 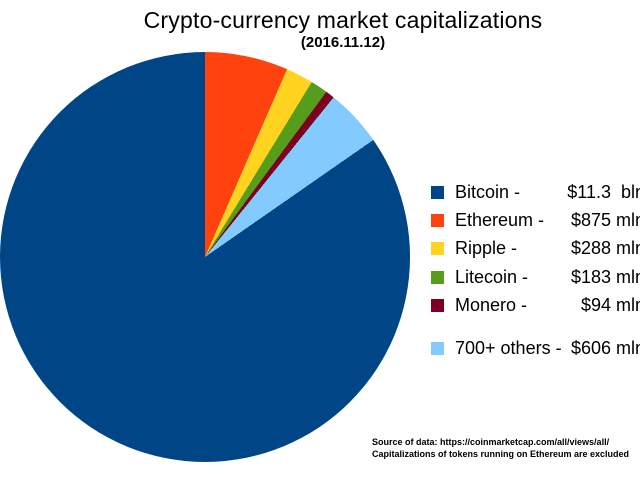 I want to click on legend-value: $94 mln, so click(x=610, y=305).